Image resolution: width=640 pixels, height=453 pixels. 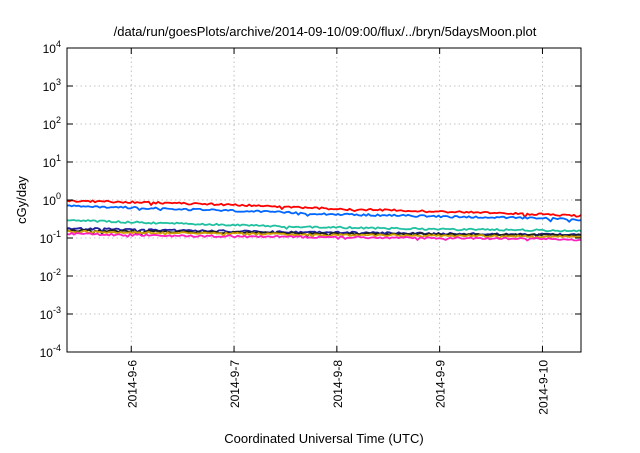 What do you see at coordinates (21, 200) in the screenshot?
I see `y-axis-label: cGy/day` at bounding box center [21, 200].